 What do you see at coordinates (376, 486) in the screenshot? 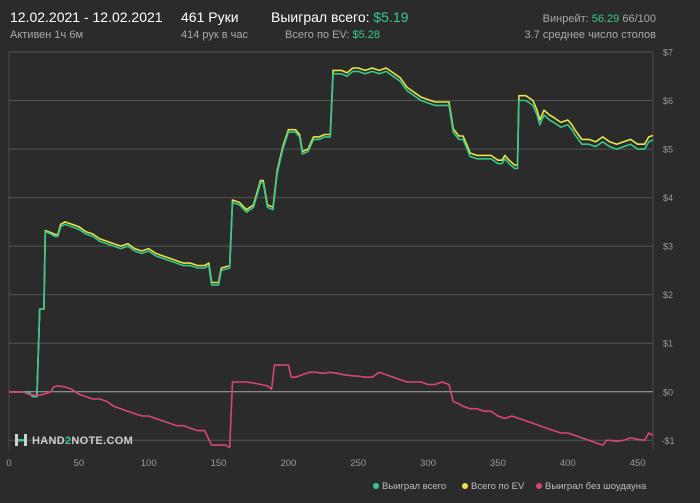
I see `legend-dot-won-total` at bounding box center [376, 486].